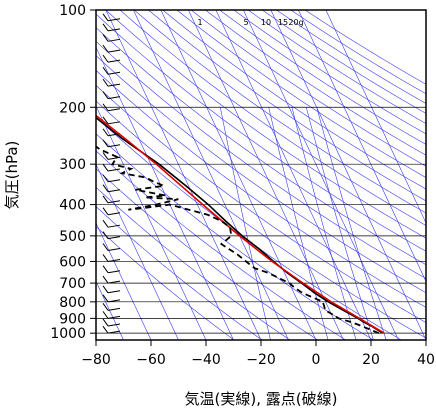 Image resolution: width=436 pixels, height=411 pixels. Describe the element at coordinates (111, 172) in the screenshot. I see `wind-barbs` at that location.